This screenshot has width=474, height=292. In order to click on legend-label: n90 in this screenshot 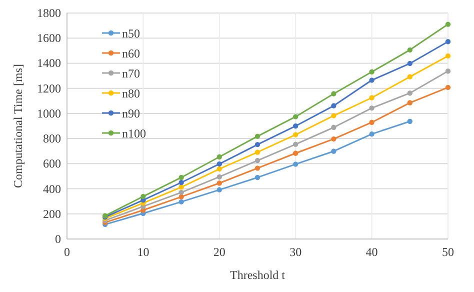, I will do `click(131, 113)`.